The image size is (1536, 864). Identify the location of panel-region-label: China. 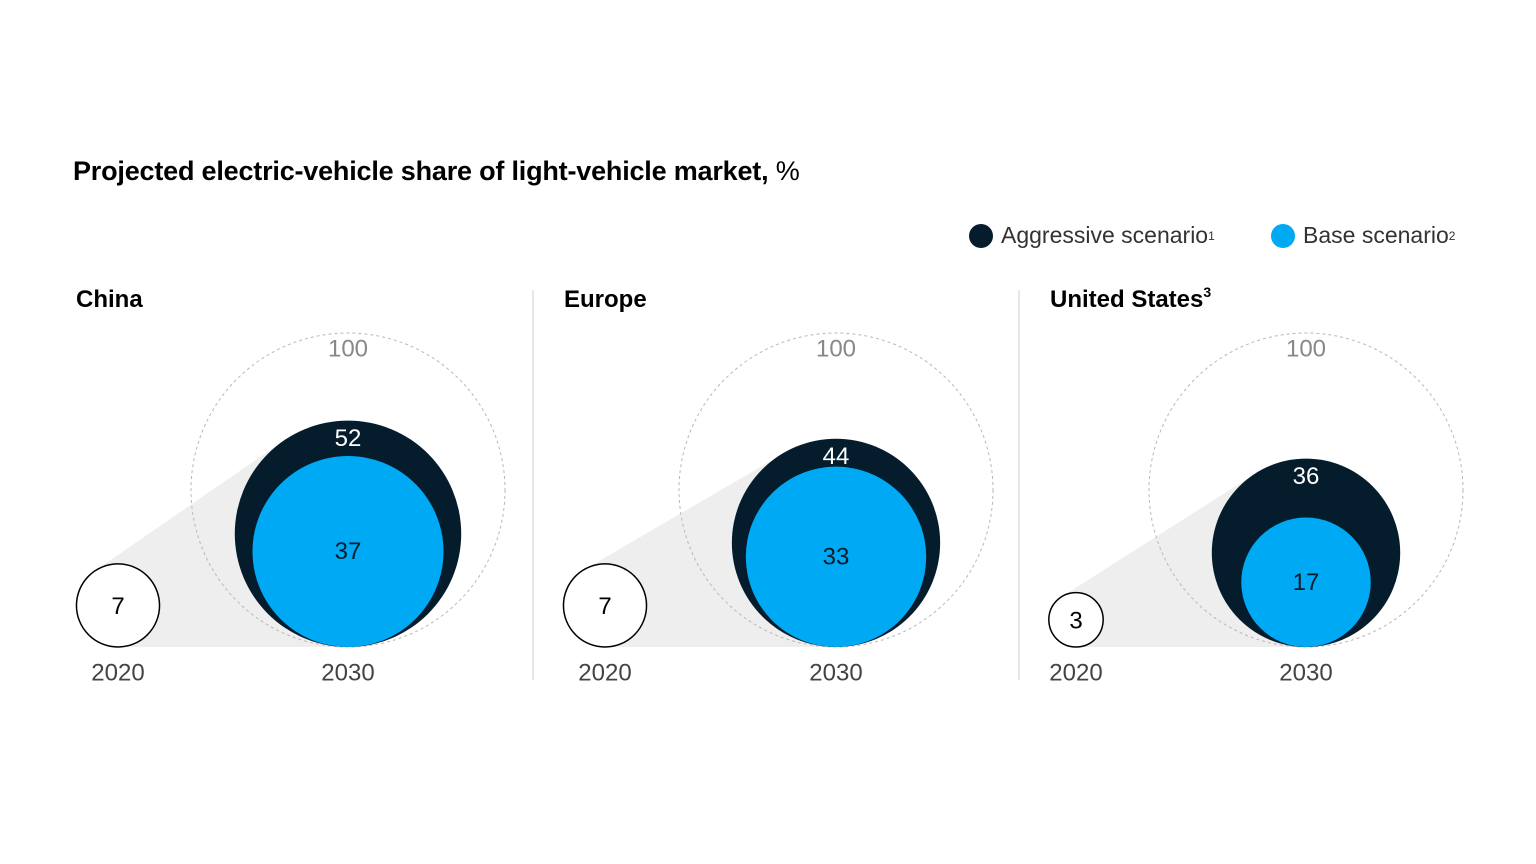
(109, 299).